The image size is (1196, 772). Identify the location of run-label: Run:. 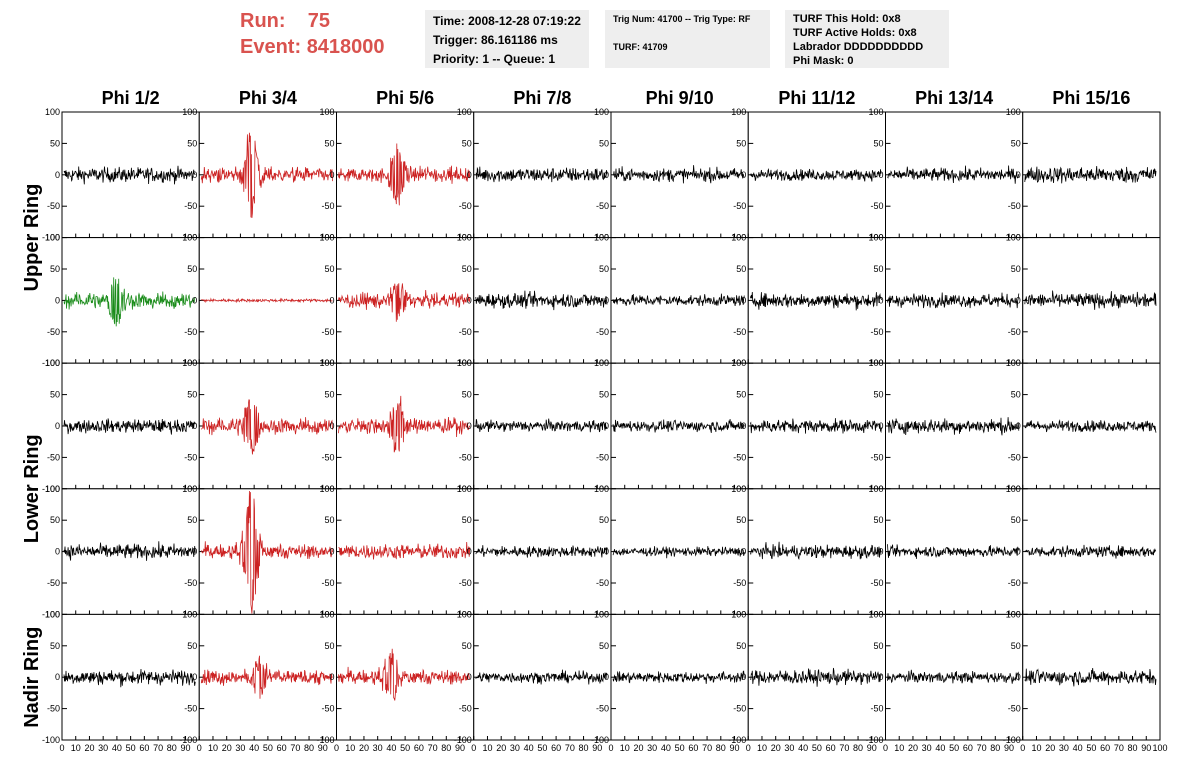
(263, 21).